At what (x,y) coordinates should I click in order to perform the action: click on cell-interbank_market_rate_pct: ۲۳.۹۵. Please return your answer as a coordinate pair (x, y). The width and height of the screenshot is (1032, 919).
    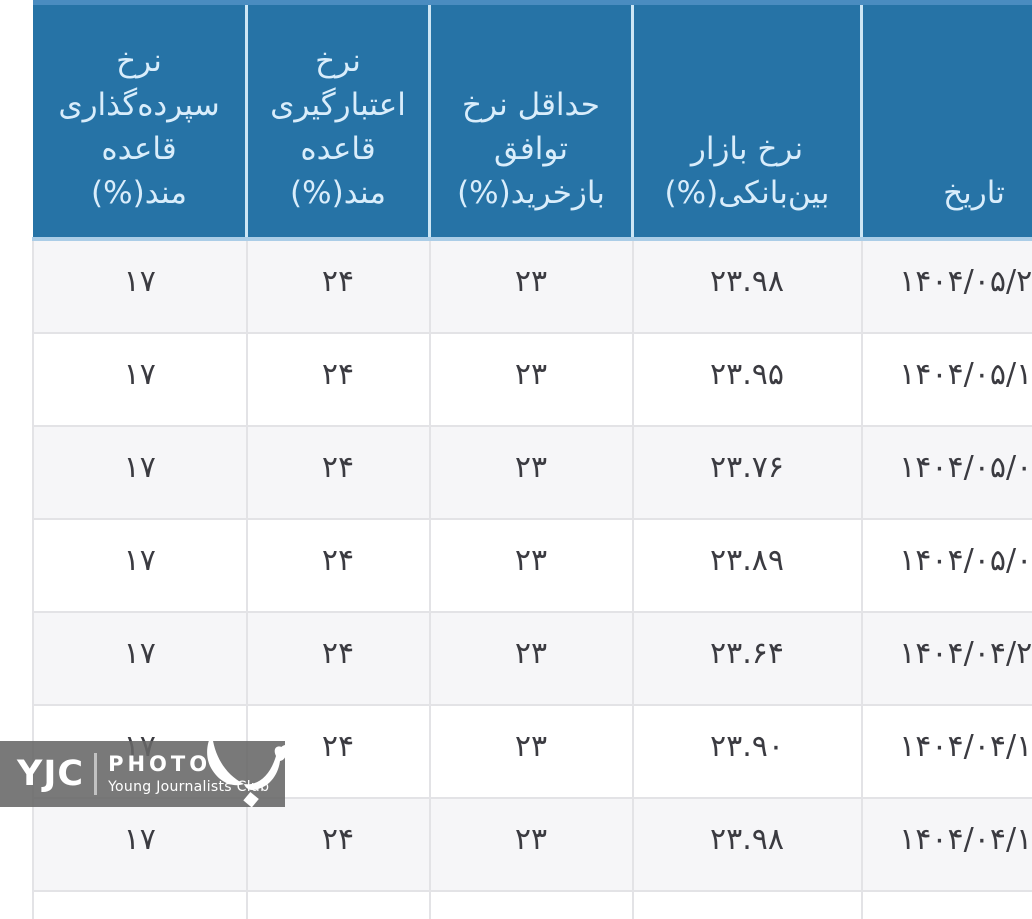
    Looking at the image, I should click on (746, 379).